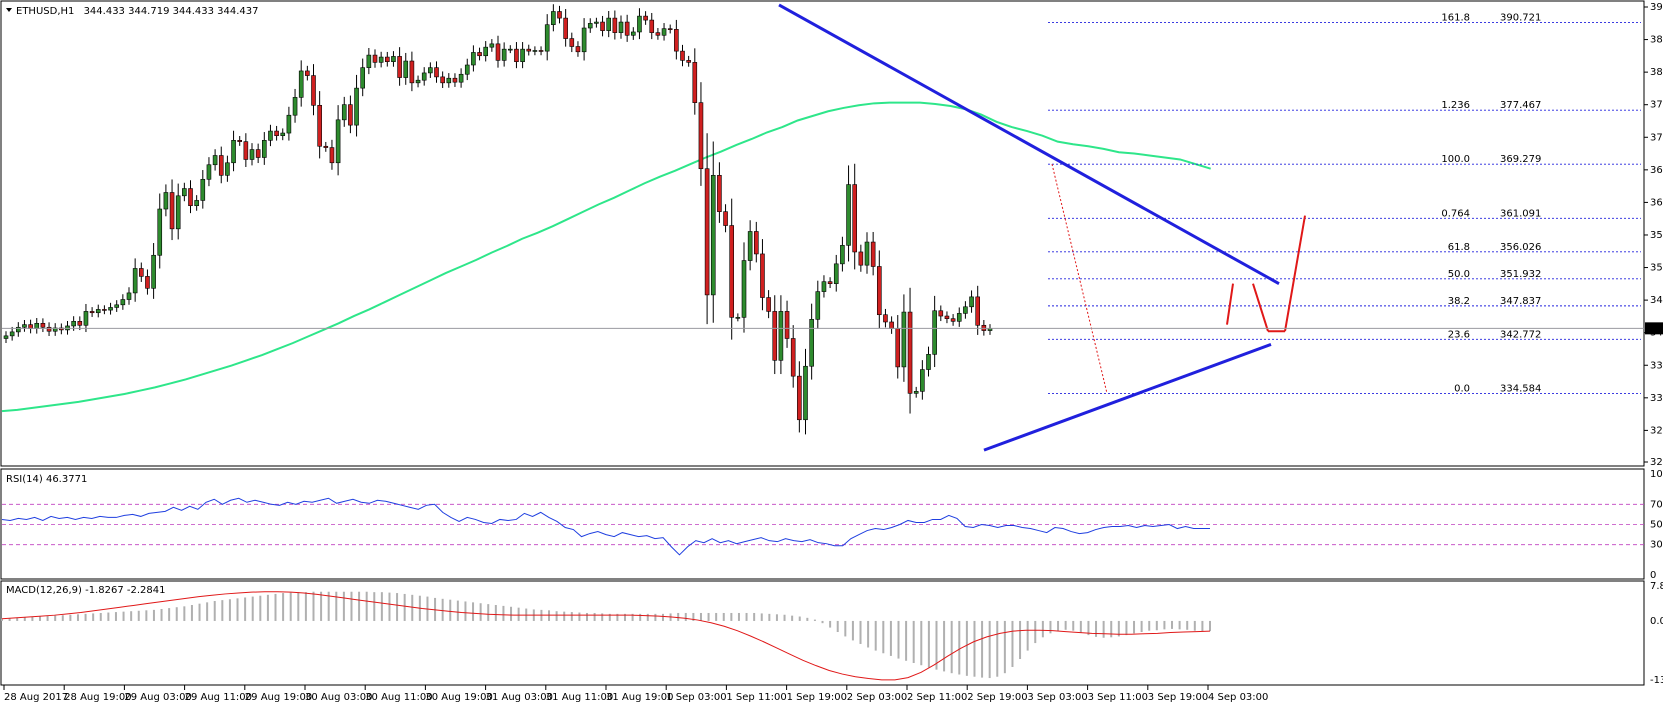 This screenshot has width=1663, height=719. I want to click on fib-level-label: 38.2, so click(1459, 301).